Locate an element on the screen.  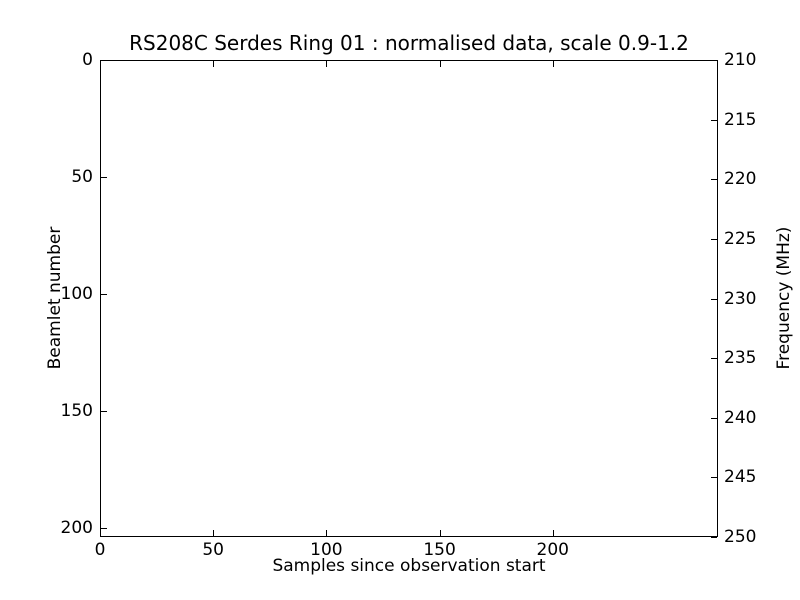
y-axis-label-right: Frequency (MHz) is located at coordinates (784, 298).